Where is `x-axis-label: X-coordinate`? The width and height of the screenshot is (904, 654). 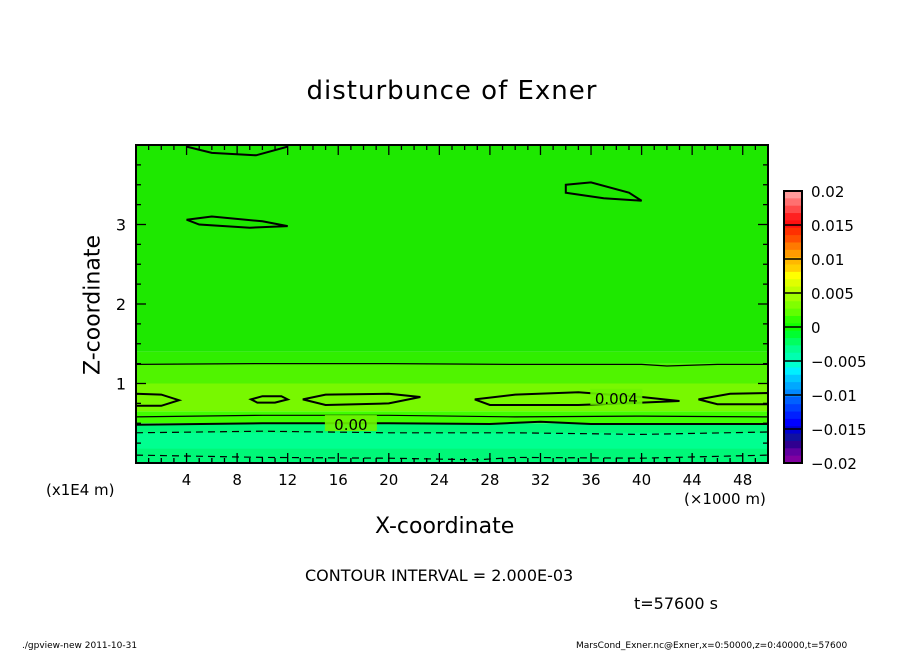 x-axis-label: X-coordinate is located at coordinates (445, 526).